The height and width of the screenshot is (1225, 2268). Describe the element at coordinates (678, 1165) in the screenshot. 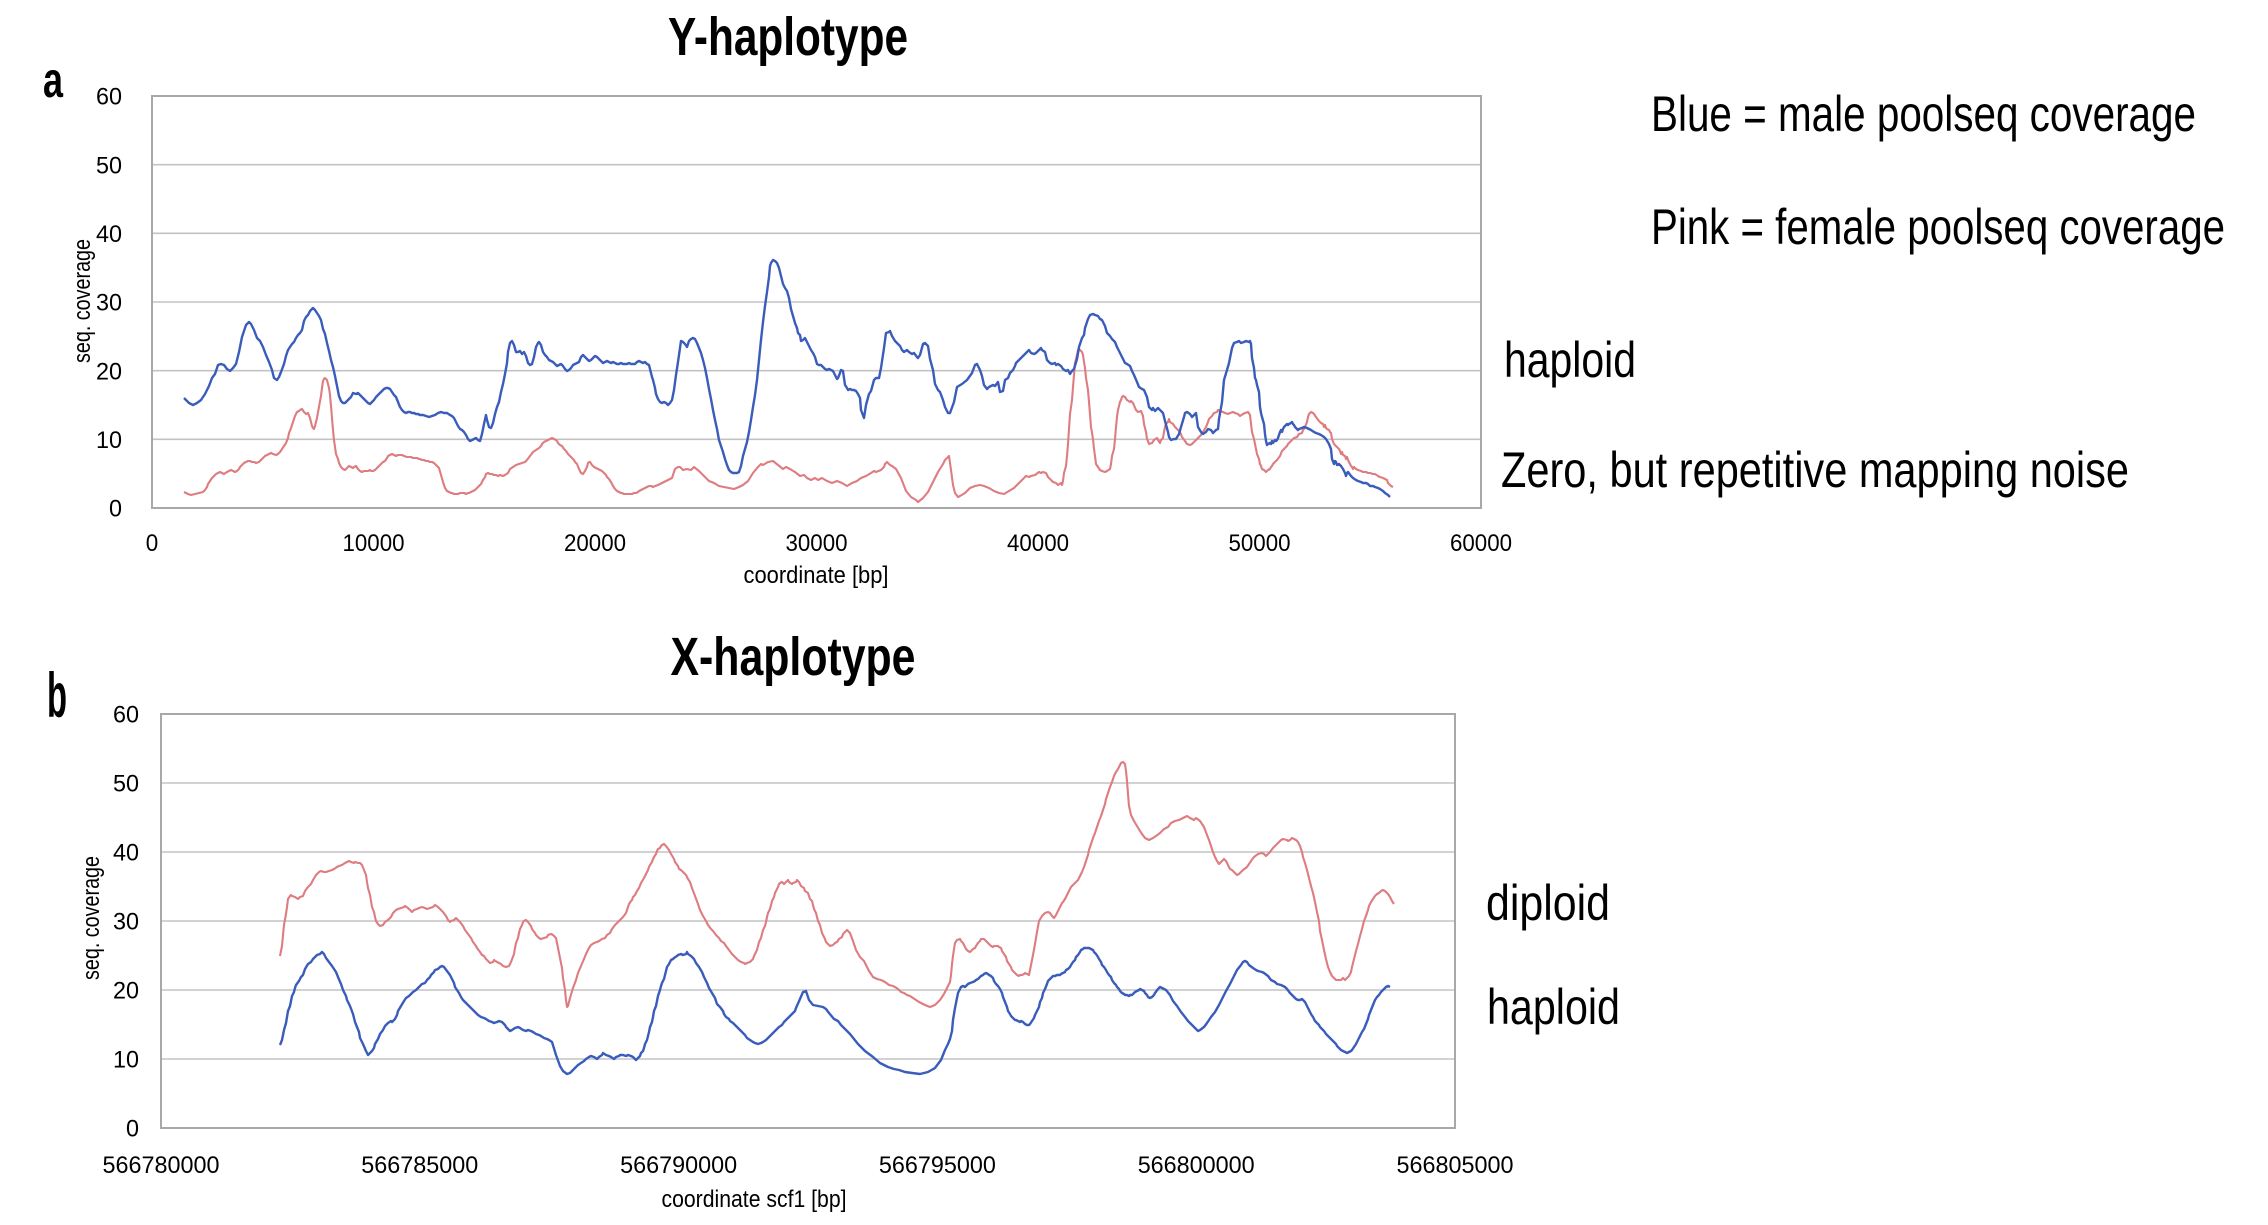

I see `svg-text: 566790000` at that location.